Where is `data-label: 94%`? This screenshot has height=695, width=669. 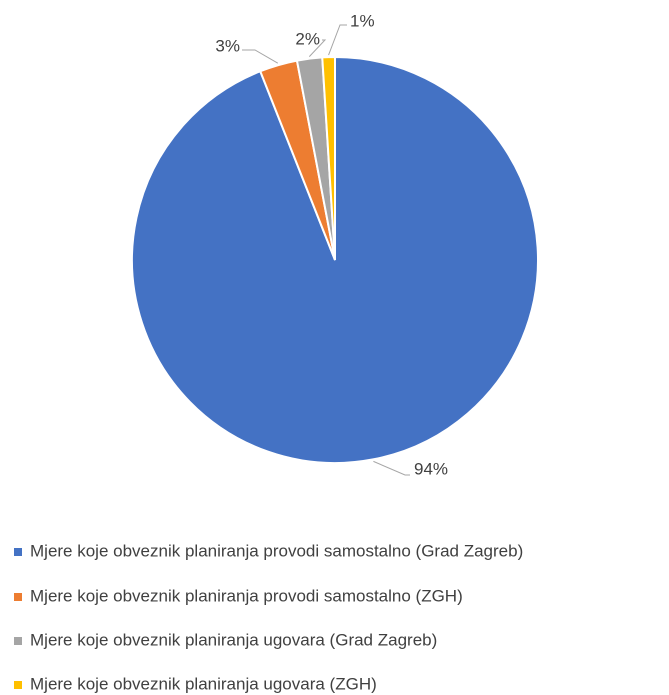 data-label: 94% is located at coordinates (431, 468).